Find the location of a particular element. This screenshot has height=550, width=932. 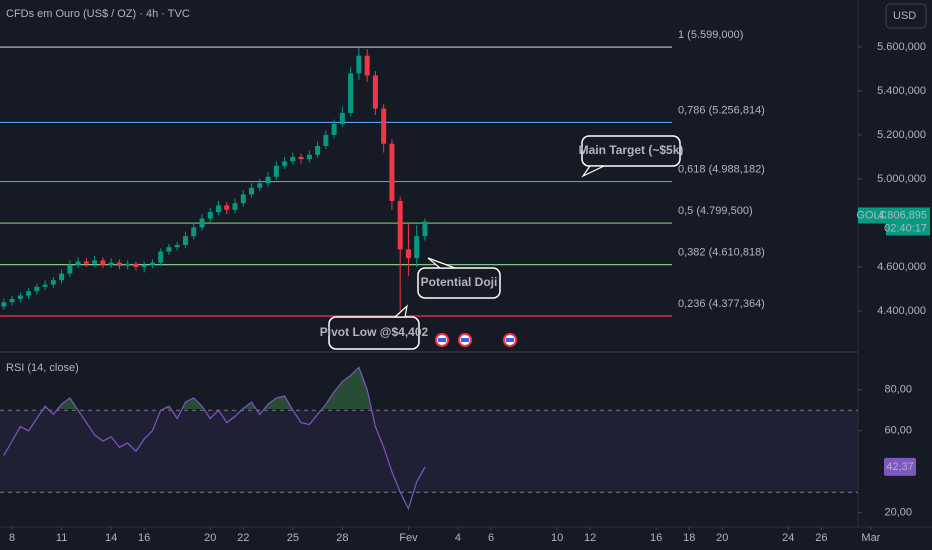

y-tick-label: 80,00 is located at coordinates (898, 390).